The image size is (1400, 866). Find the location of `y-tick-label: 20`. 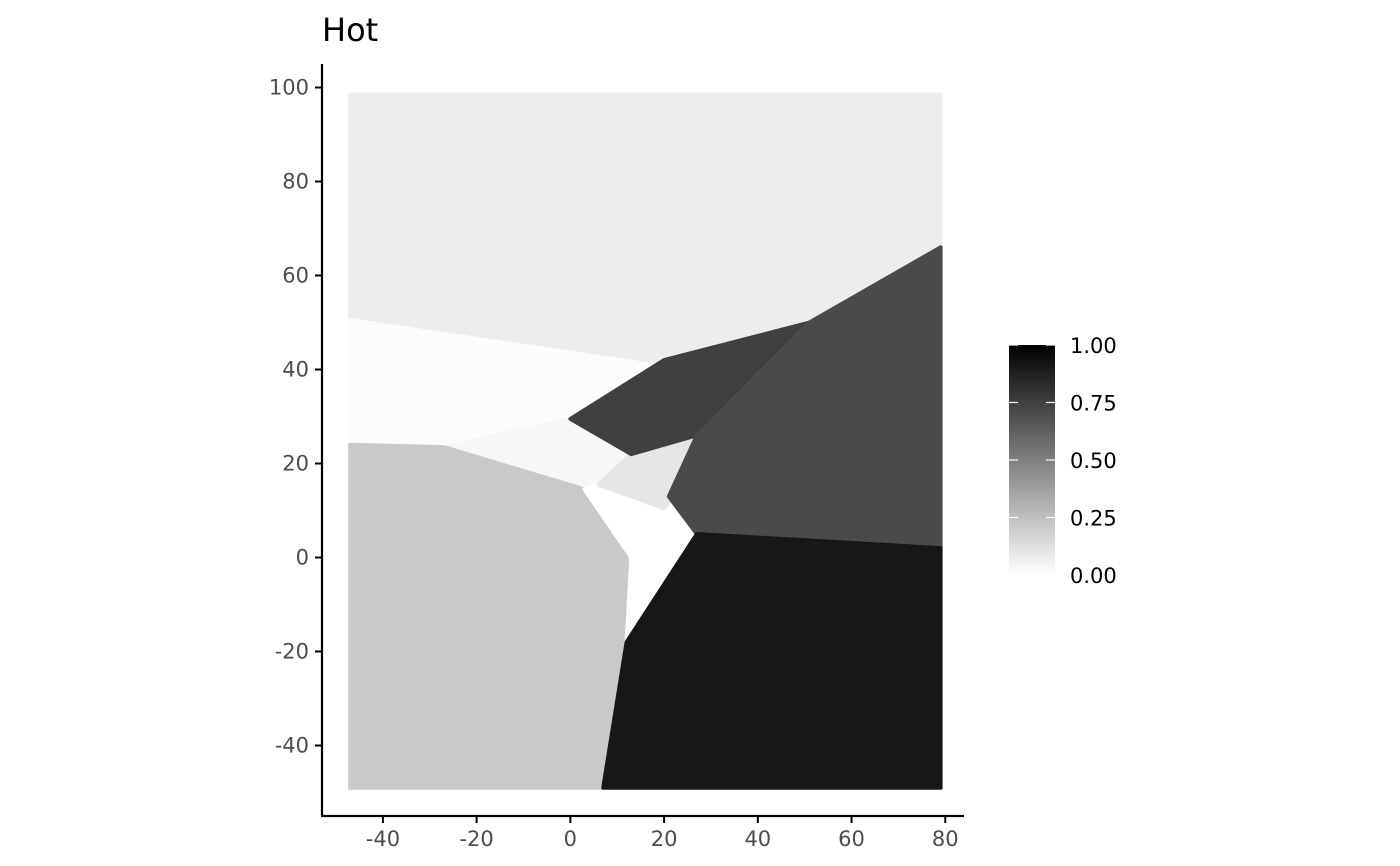

y-tick-label: 20 is located at coordinates (295, 464).